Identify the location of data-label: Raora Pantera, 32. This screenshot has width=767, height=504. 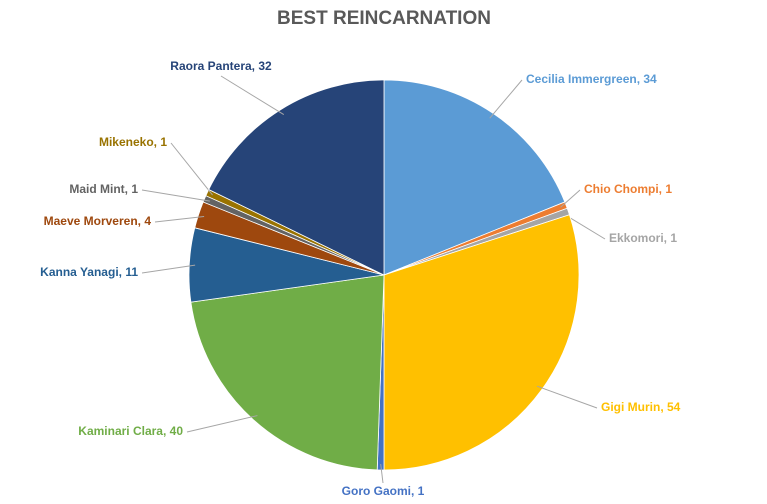
(221, 66).